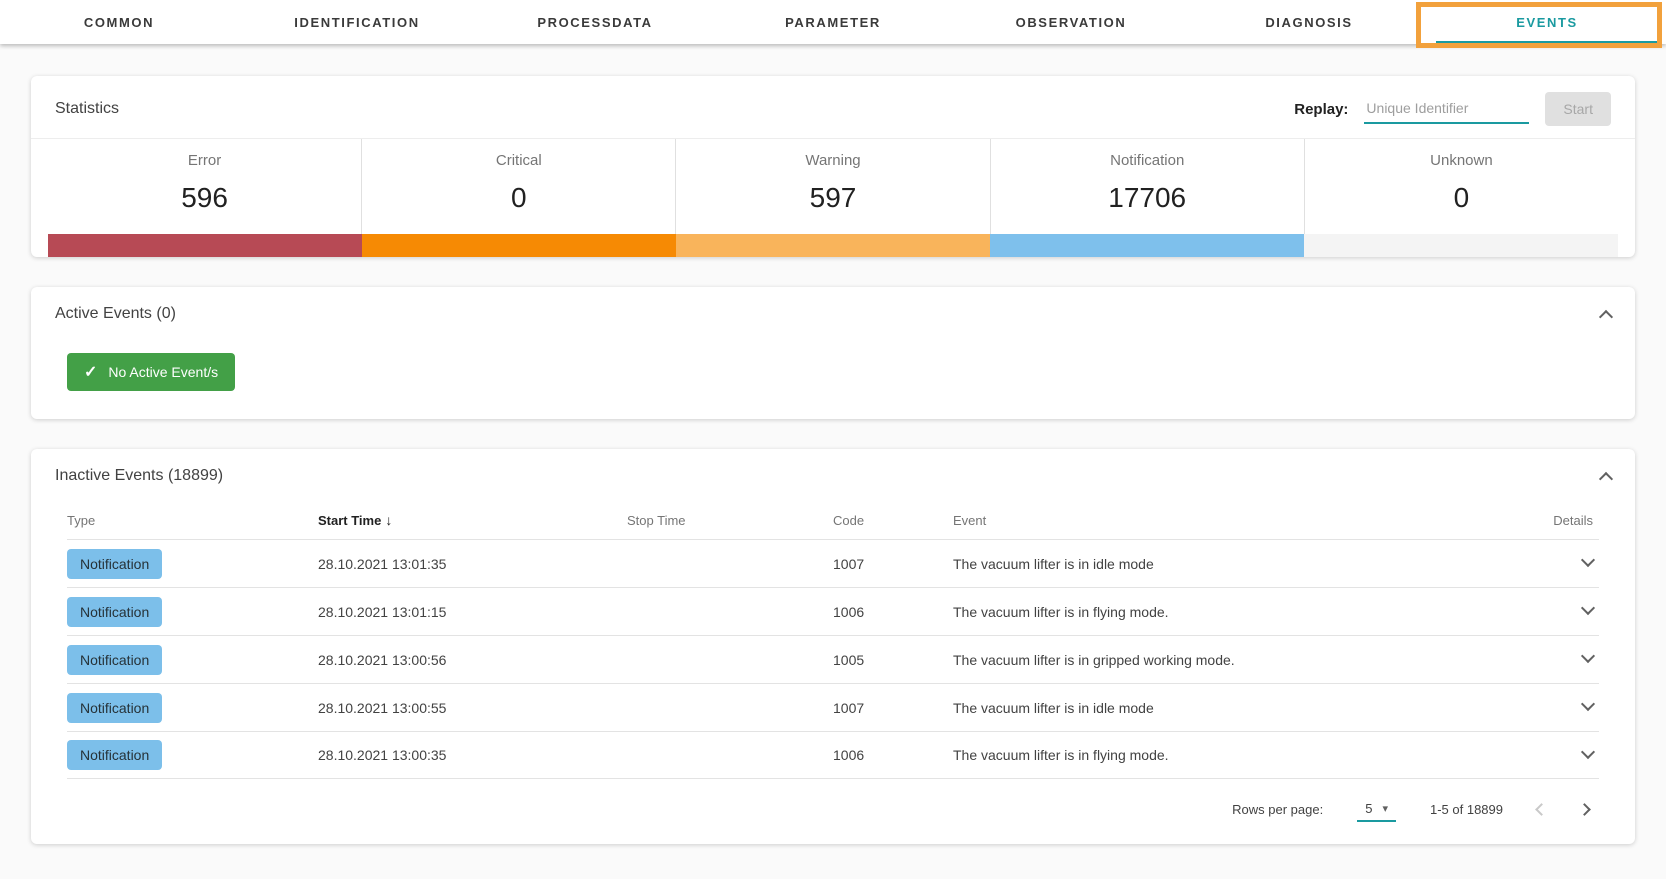  Describe the element at coordinates (87, 108) in the screenshot. I see `statistics-title: Statistics` at that location.